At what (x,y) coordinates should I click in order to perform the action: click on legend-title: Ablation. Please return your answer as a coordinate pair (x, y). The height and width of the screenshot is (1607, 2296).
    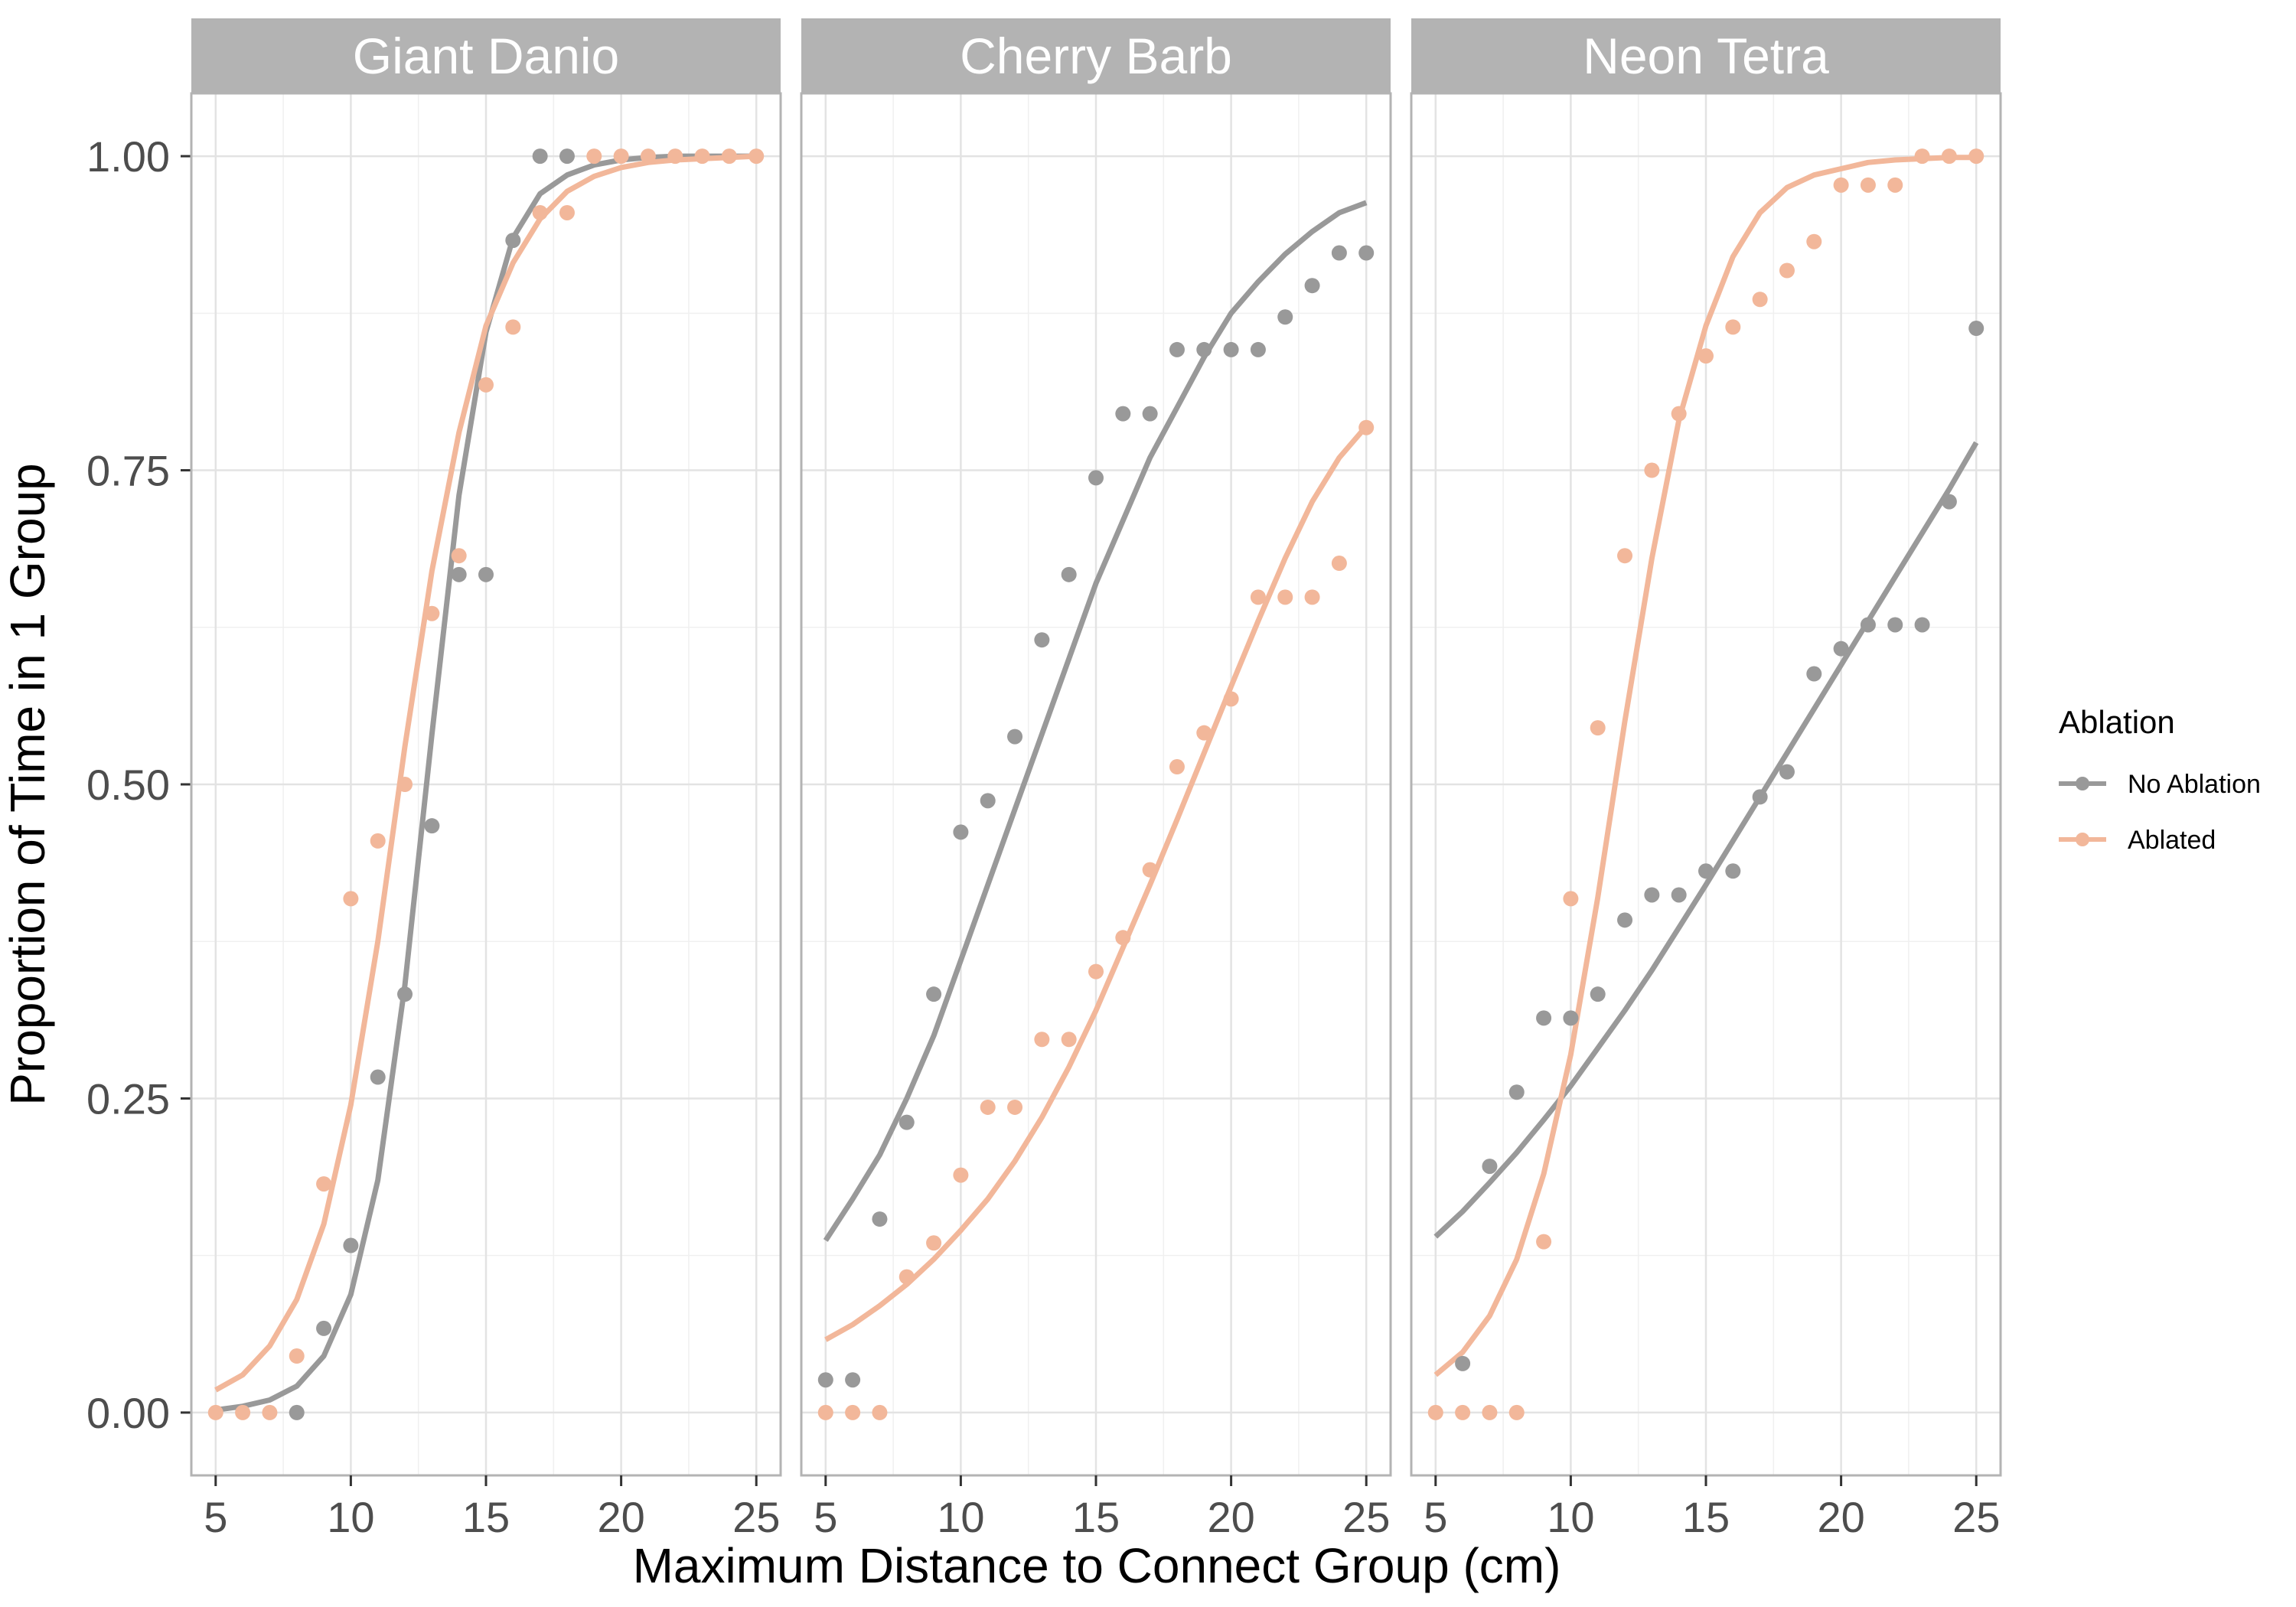
    Looking at the image, I should click on (2117, 722).